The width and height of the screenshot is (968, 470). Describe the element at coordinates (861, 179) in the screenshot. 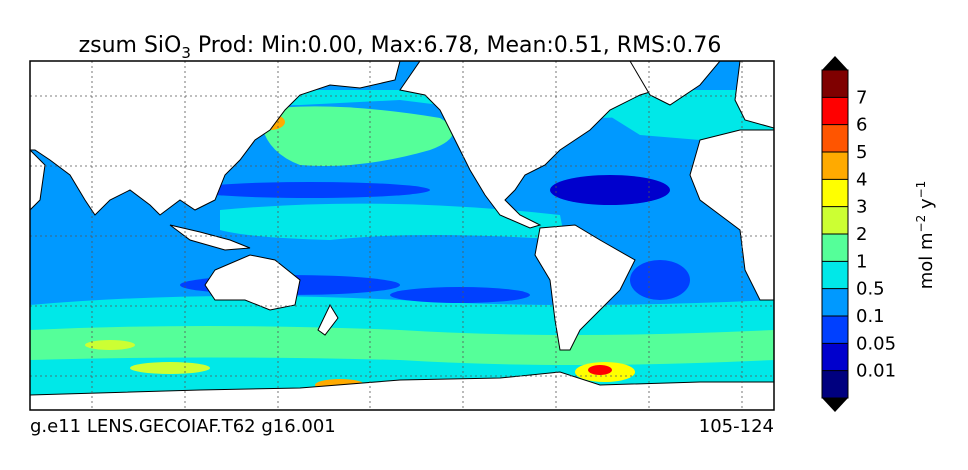

I see `colorbar-tick-label: 4` at that location.